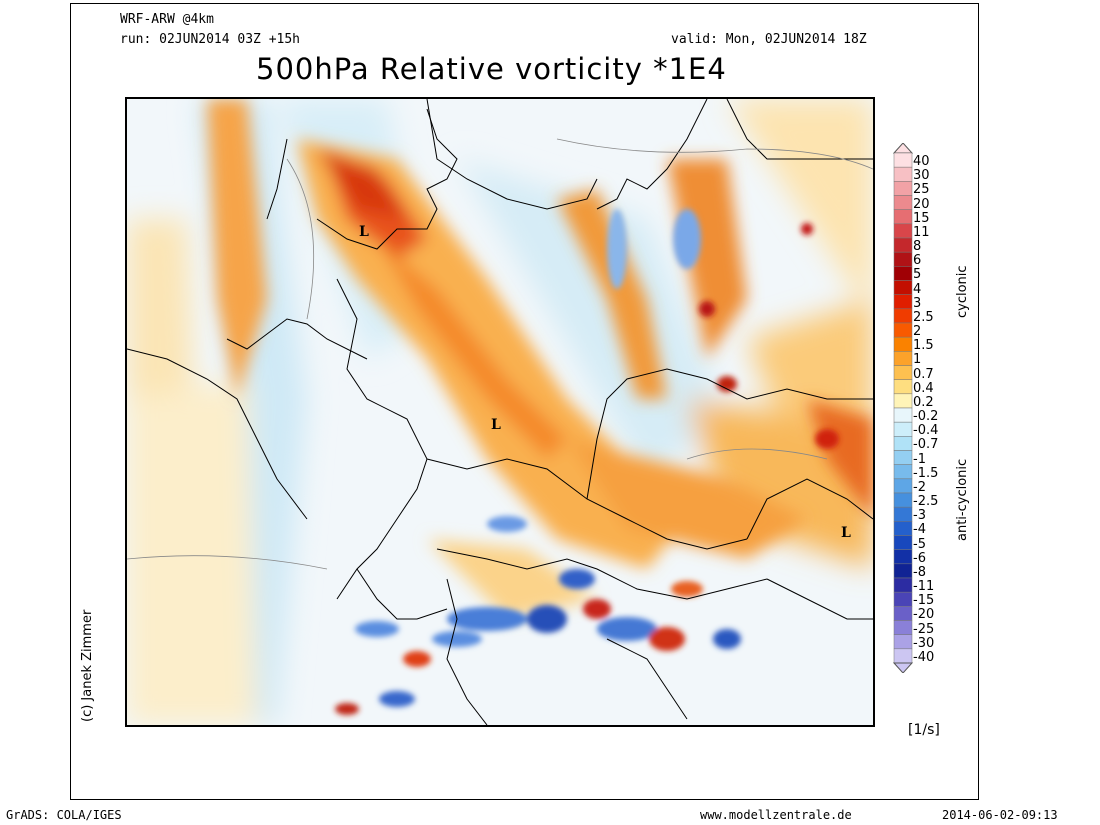 This screenshot has width=1100, height=825. Describe the element at coordinates (921, 218) in the screenshot. I see `legend-level-label: 15` at that location.